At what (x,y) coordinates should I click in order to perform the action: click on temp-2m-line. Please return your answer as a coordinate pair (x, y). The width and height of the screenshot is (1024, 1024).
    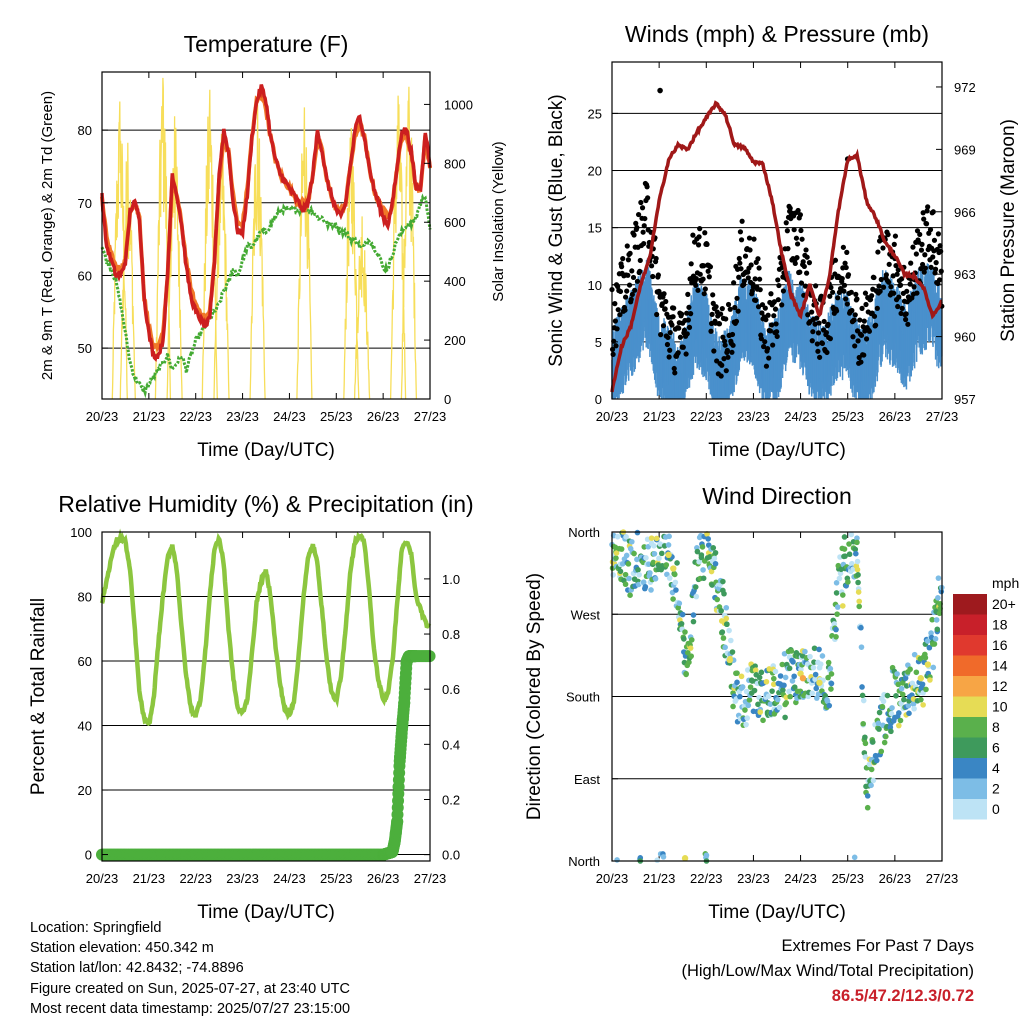
    Looking at the image, I should click on (266, 223).